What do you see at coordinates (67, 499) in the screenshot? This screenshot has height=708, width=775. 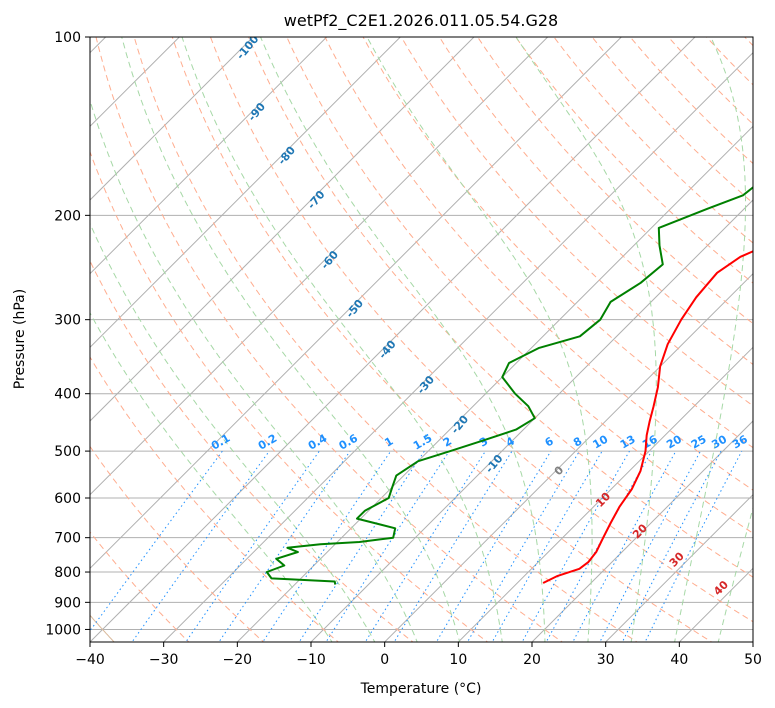 I see `y-tick-label: 600` at bounding box center [67, 499].